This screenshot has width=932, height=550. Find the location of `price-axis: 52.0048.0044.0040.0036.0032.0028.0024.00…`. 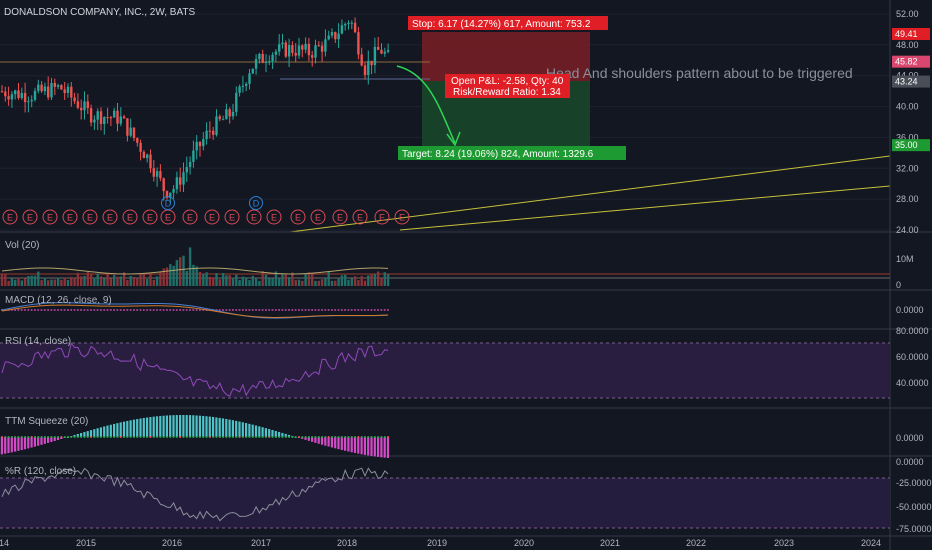

price-axis: 52.0048.0044.0040.0036.0032.0028.0024.00… is located at coordinates (911, 122).